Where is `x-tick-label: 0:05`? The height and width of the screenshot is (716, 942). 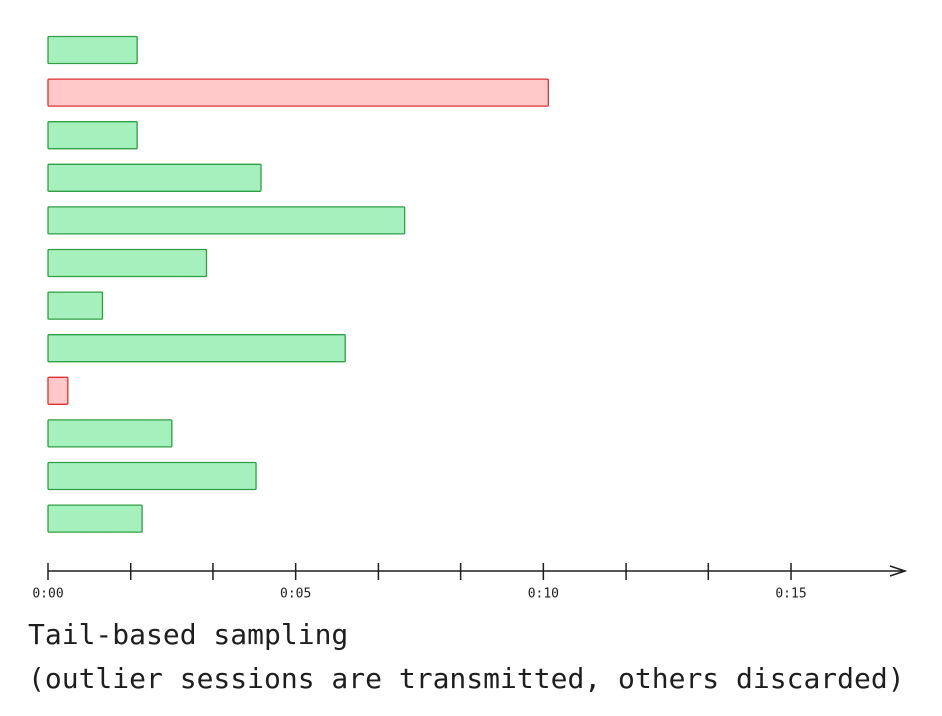
x-tick-label: 0:05 is located at coordinates (295, 594).